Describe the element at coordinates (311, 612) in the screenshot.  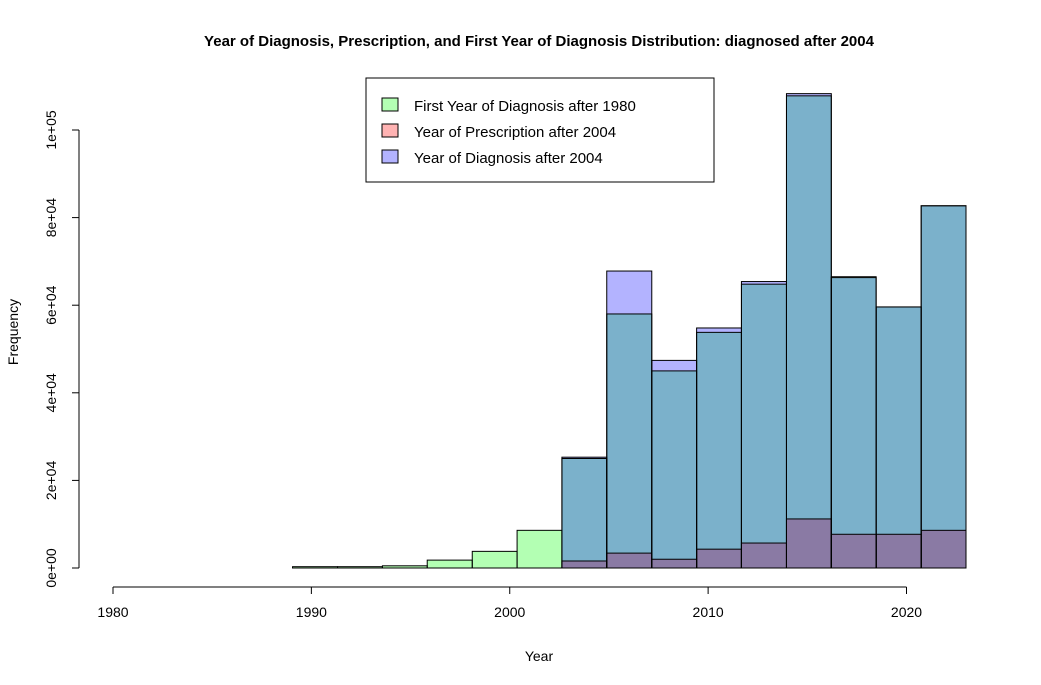
I see `x-tick-label: 1990` at that location.